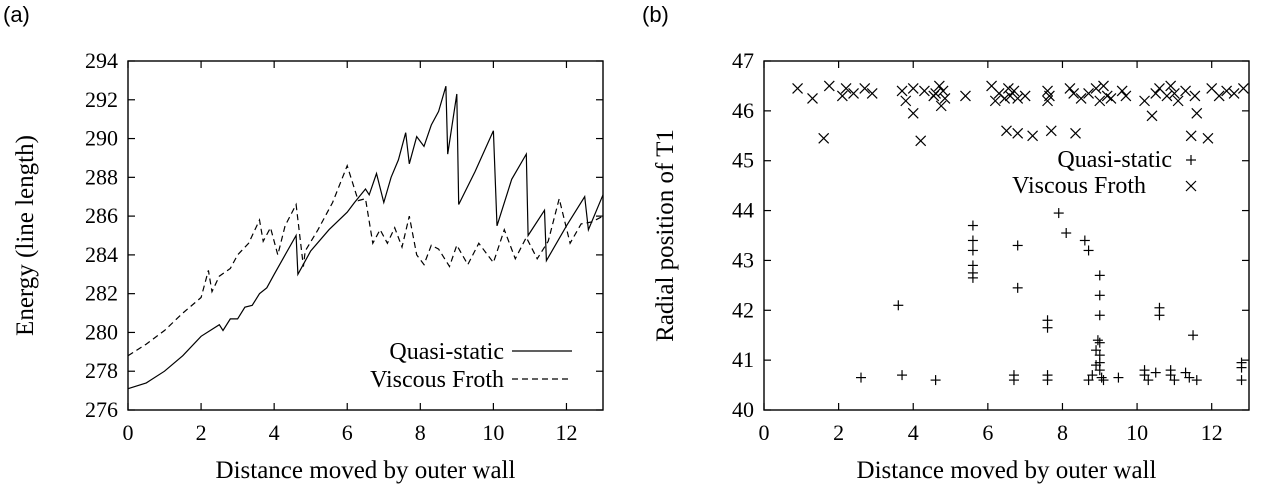 Image resolution: width=1262 pixels, height=490 pixels. What do you see at coordinates (101, 293) in the screenshot?
I see `y-tick-label-a: 282` at bounding box center [101, 293].